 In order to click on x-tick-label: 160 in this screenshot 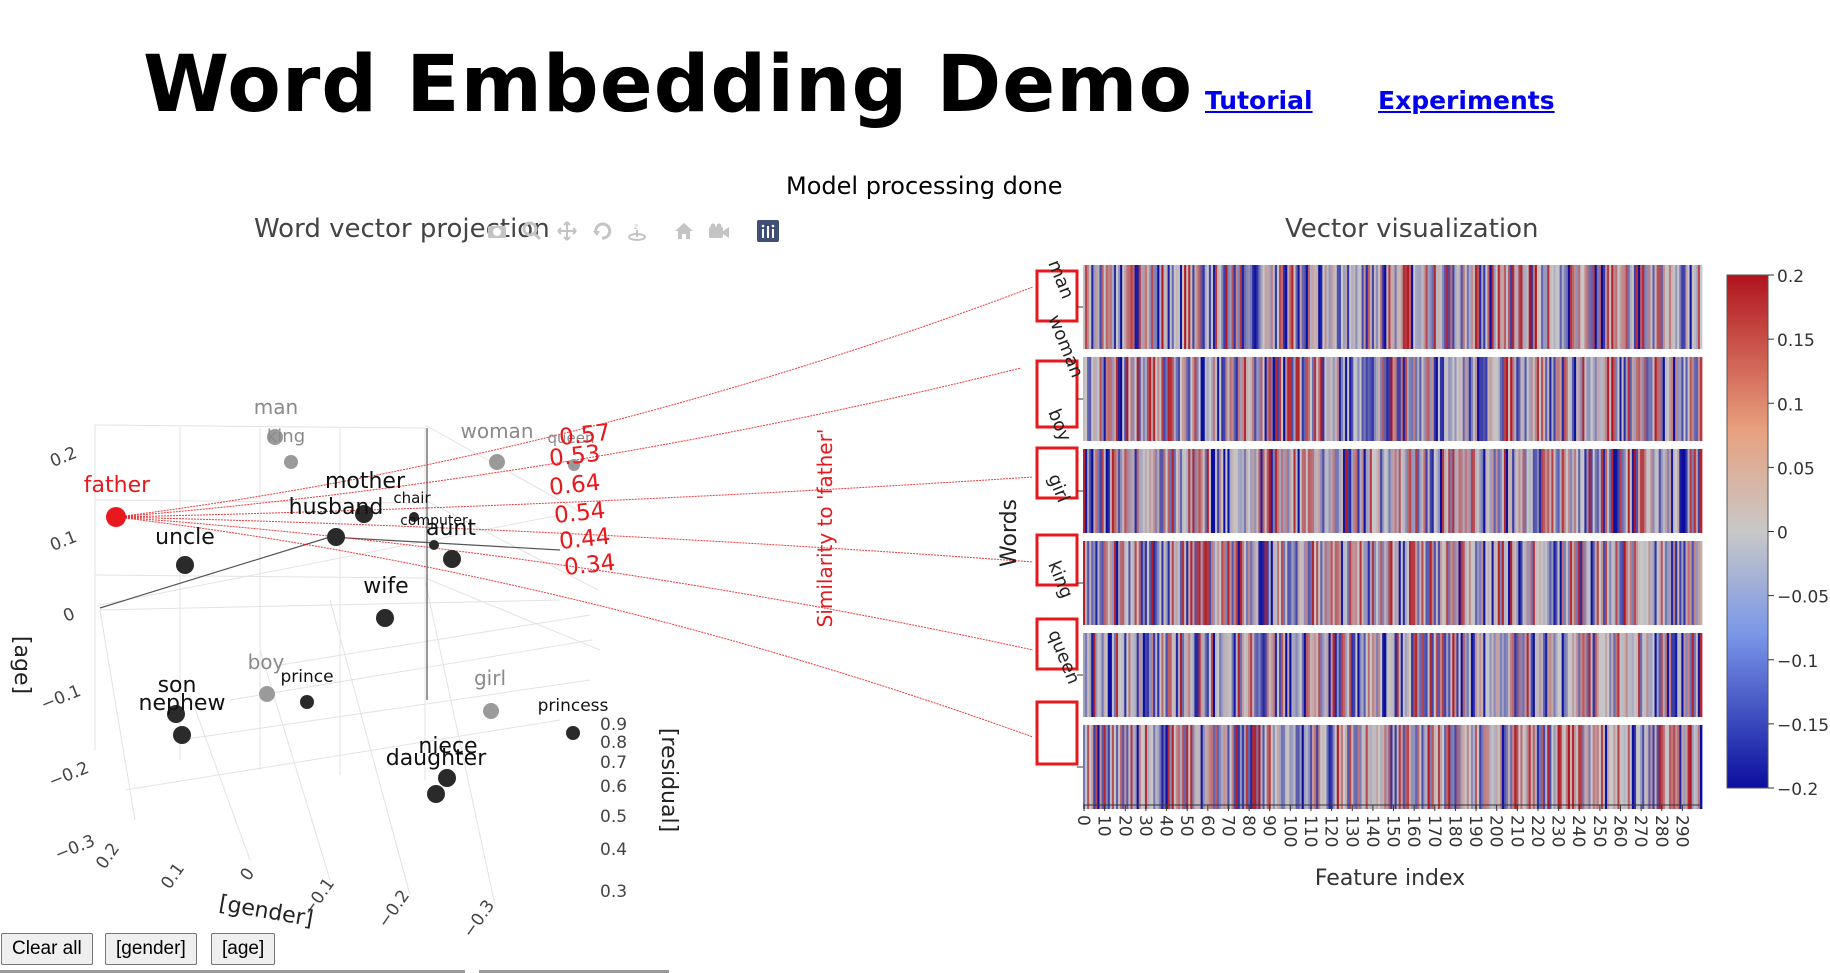, I will do `click(1413, 831)`.